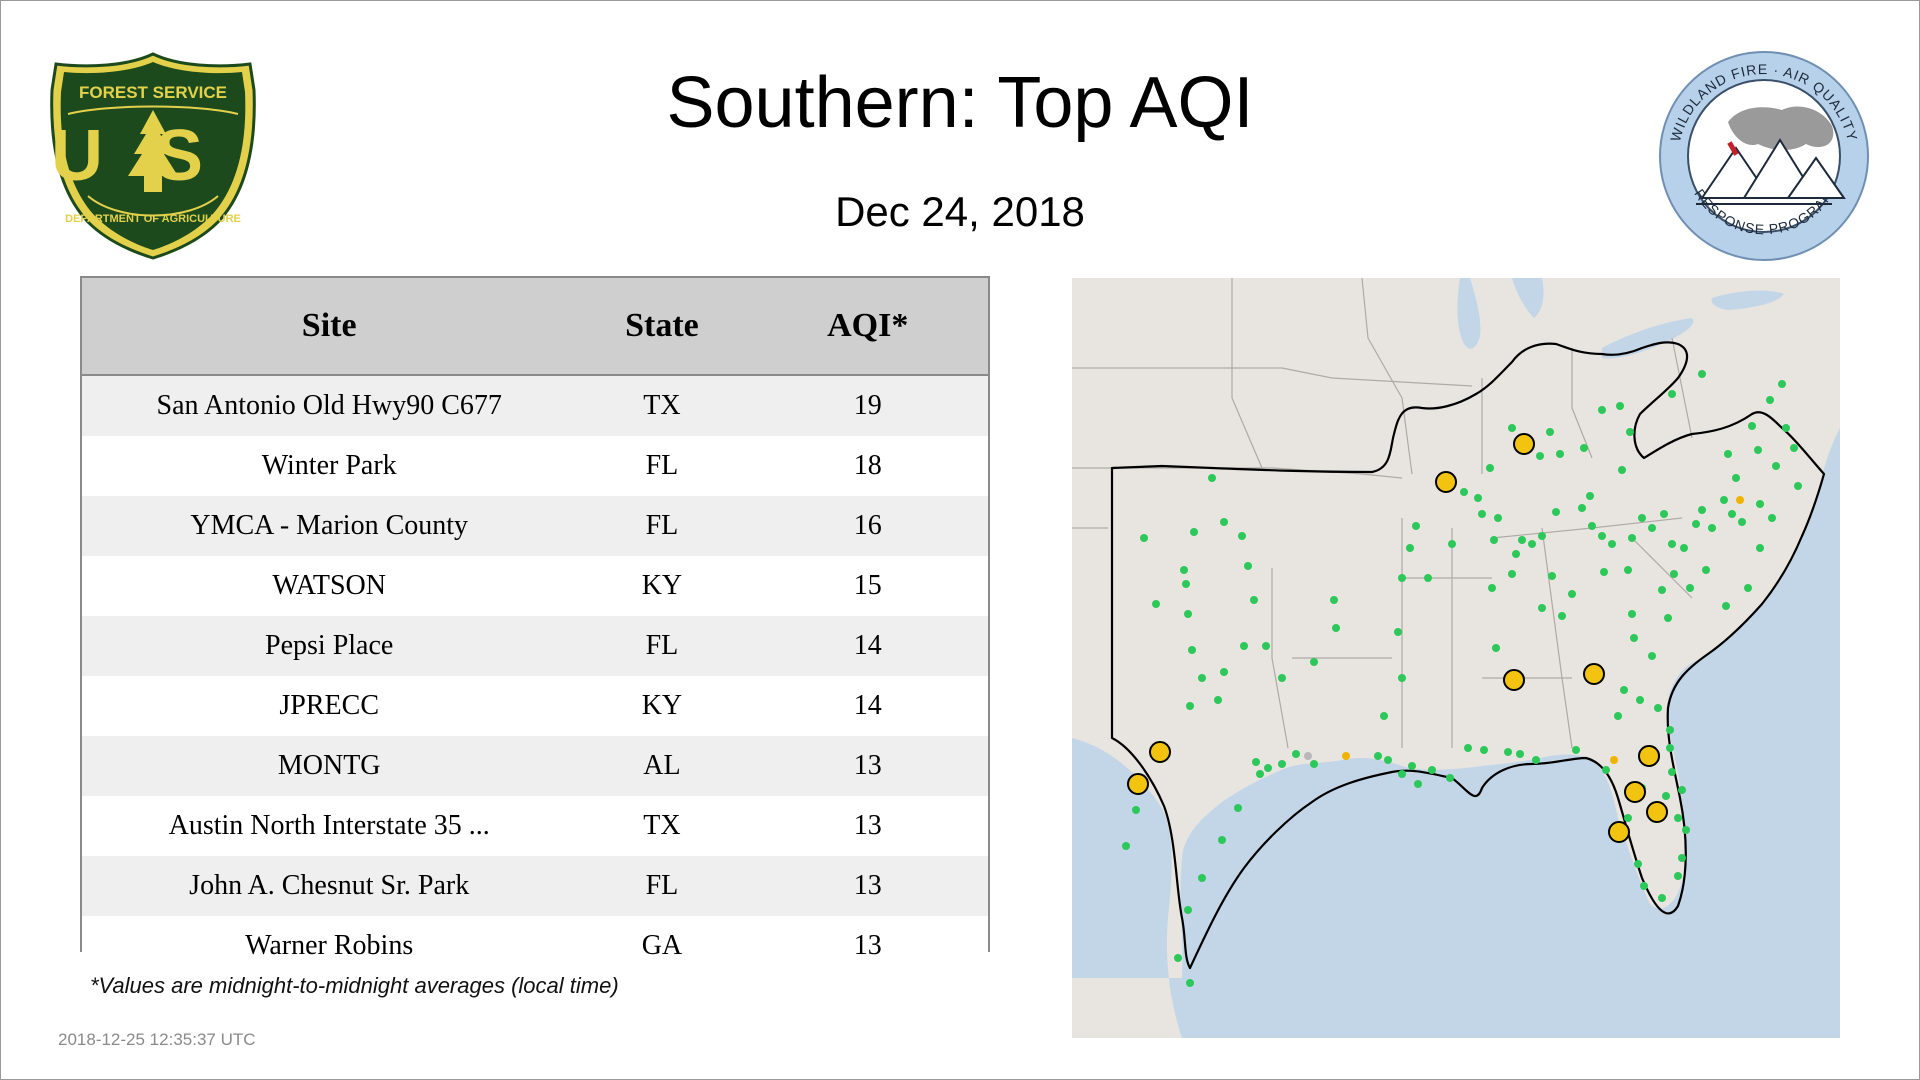 This screenshot has width=1920, height=1080. I want to click on table-row: YMCA - Marion County FL 16, so click(535, 526).